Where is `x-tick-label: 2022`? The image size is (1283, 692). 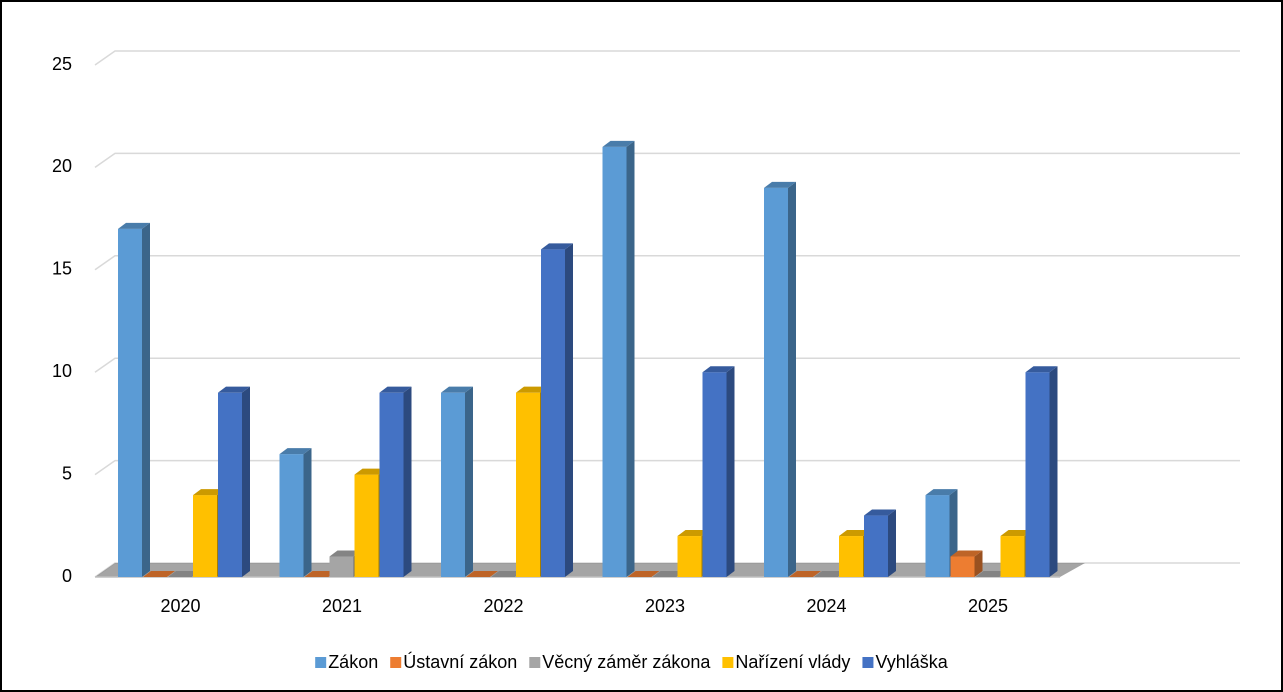 x-tick-label: 2022 is located at coordinates (503, 606).